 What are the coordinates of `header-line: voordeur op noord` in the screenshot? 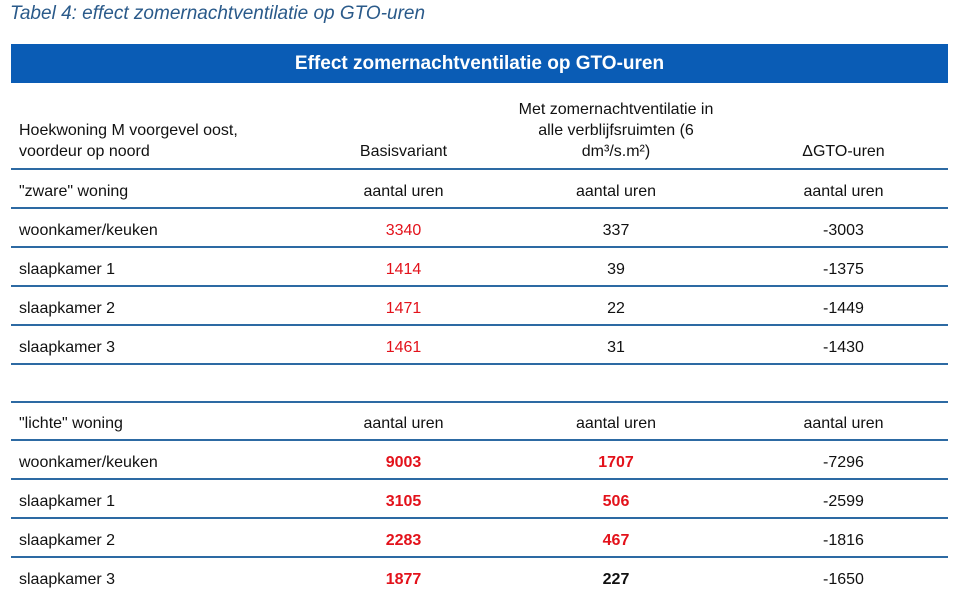 It's located at (84, 151).